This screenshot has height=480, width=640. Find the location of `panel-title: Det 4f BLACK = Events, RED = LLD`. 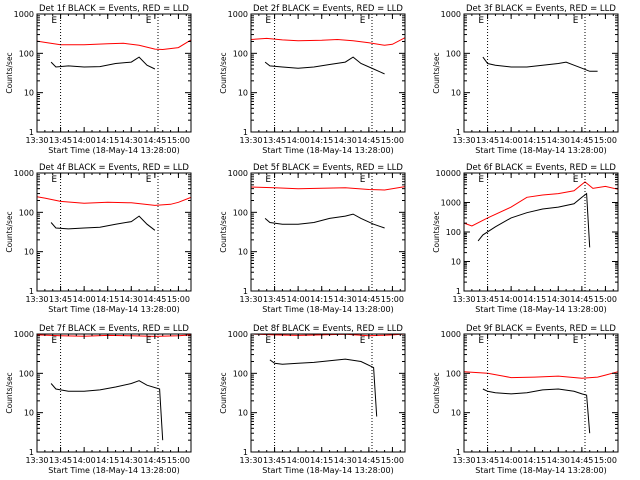

panel-title: Det 4f BLACK = Events, RED = LLD is located at coordinates (114, 168).